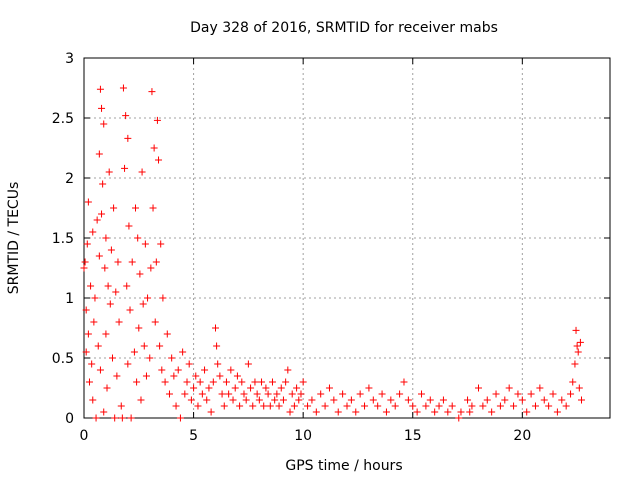  I want to click on x-tick-label: 5, so click(193, 436).